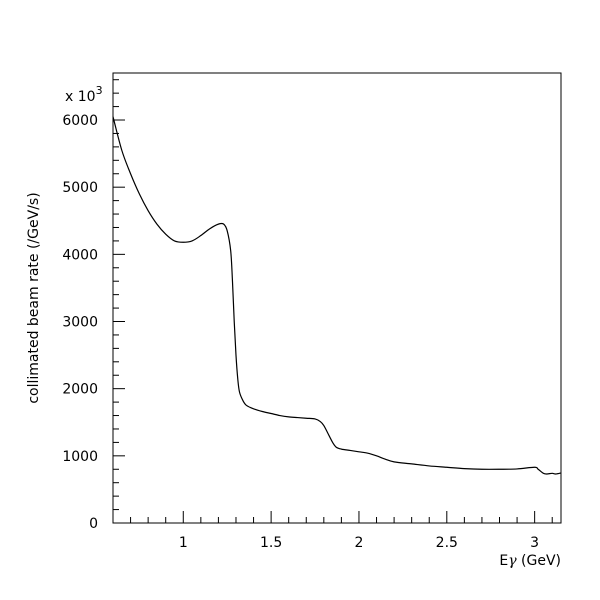  Describe the element at coordinates (503, 561) in the screenshot. I see `x-axis-label-main: E` at that location.